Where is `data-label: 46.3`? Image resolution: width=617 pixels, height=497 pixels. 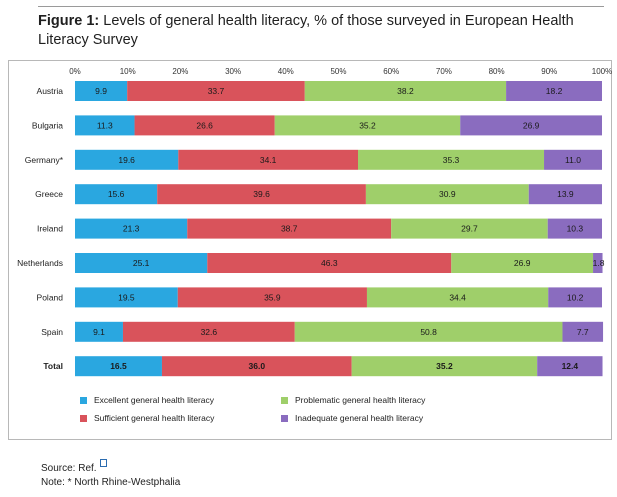
data-label: 46.3 is located at coordinates (329, 263).